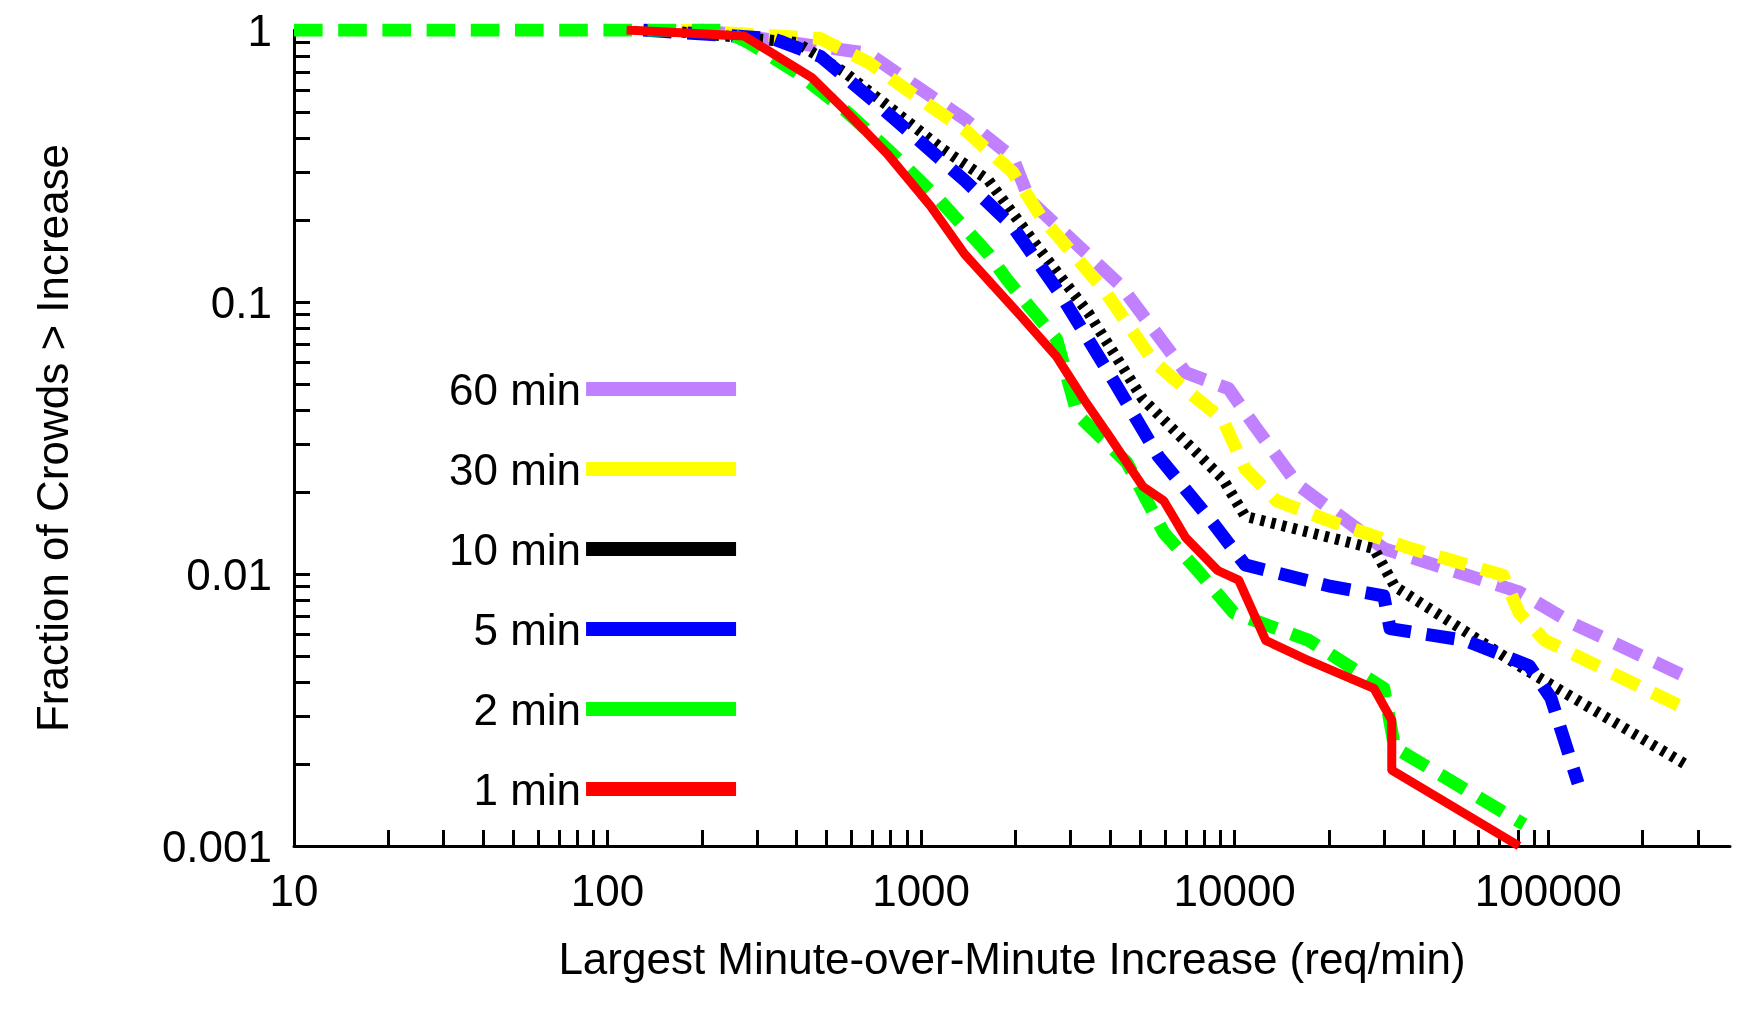  What do you see at coordinates (607, 890) in the screenshot?
I see `x-tick-label: 100` at bounding box center [607, 890].